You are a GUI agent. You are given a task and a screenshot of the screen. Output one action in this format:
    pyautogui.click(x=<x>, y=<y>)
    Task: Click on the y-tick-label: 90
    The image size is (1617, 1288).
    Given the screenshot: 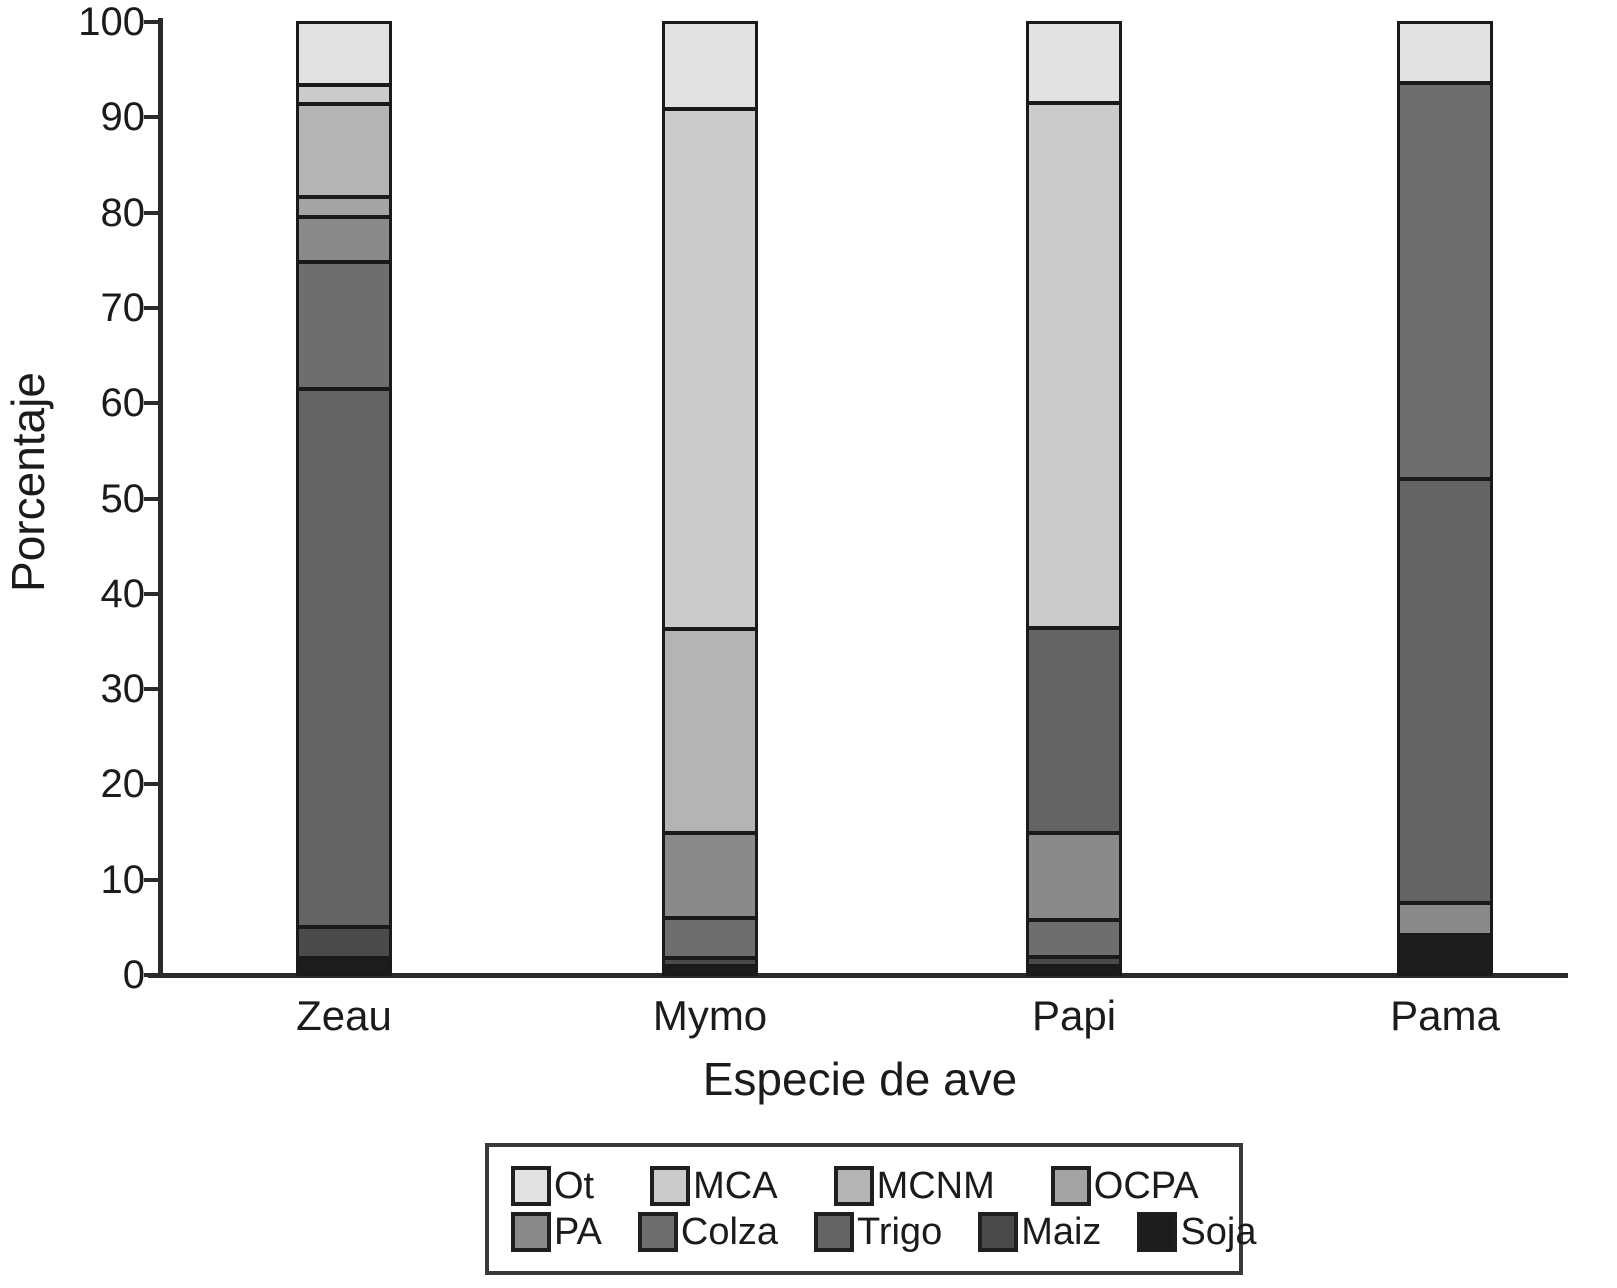 What is the action you would take?
    pyautogui.click(x=123, y=117)
    